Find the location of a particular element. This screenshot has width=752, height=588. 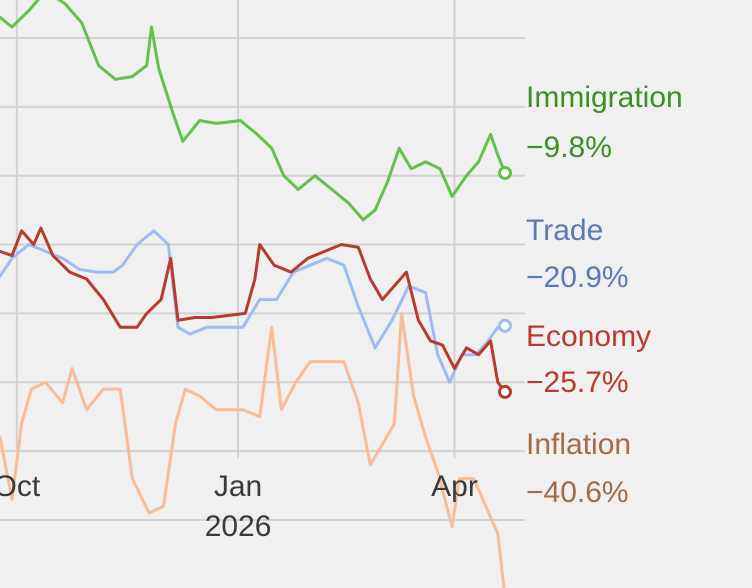

x-tick-label: Apr is located at coordinates (454, 486).